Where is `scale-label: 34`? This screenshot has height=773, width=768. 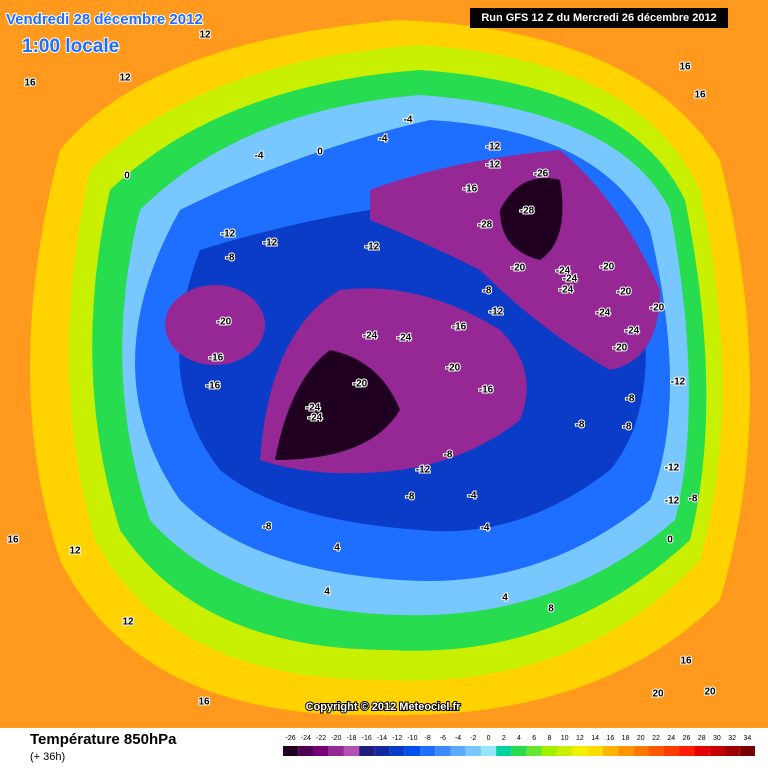
scale-label: 34 is located at coordinates (747, 738).